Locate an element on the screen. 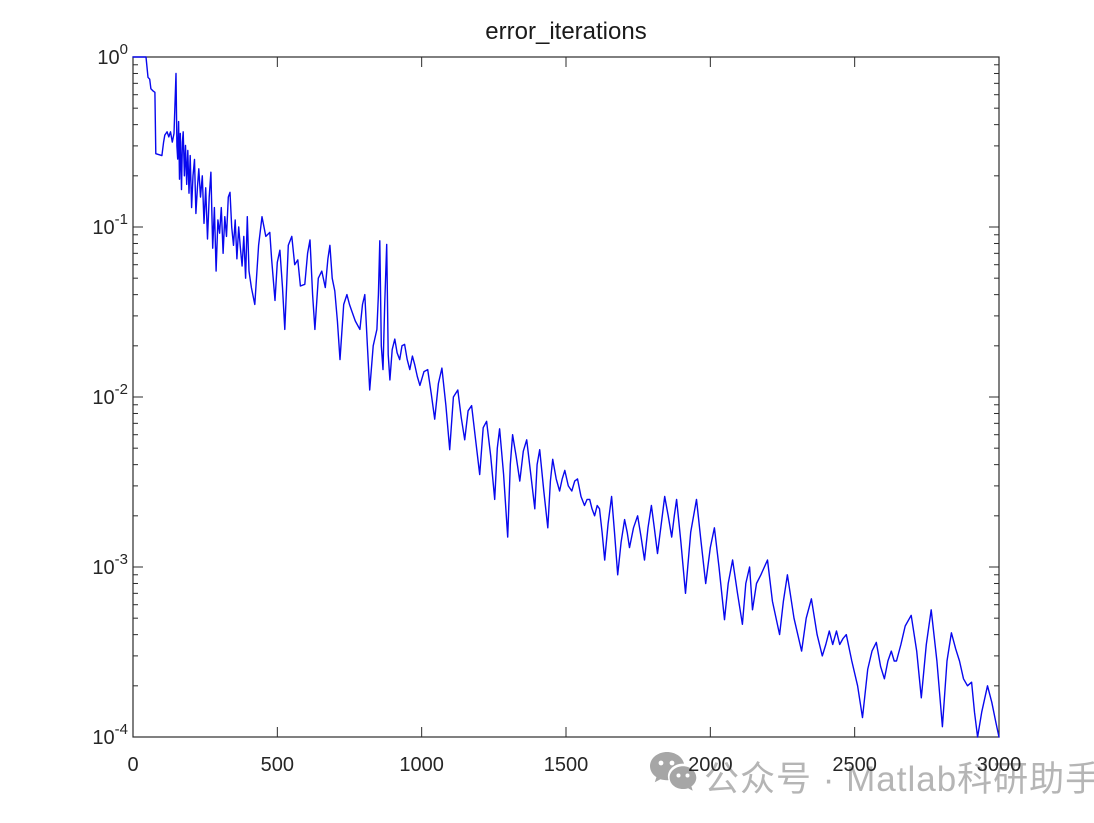  y-tick-label: 10⁻² is located at coordinates (110, 395).